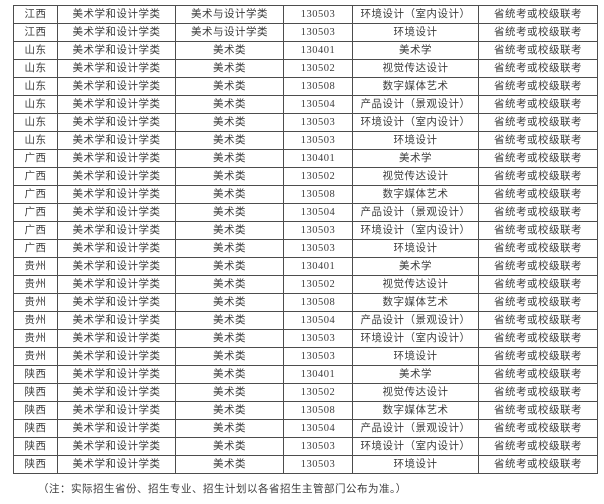  What do you see at coordinates (305, 140) in the screenshot?
I see `table-row: 山东 美术学和设计学类 美术类 130503 环境设计 省统考或校级联考` at bounding box center [305, 140].